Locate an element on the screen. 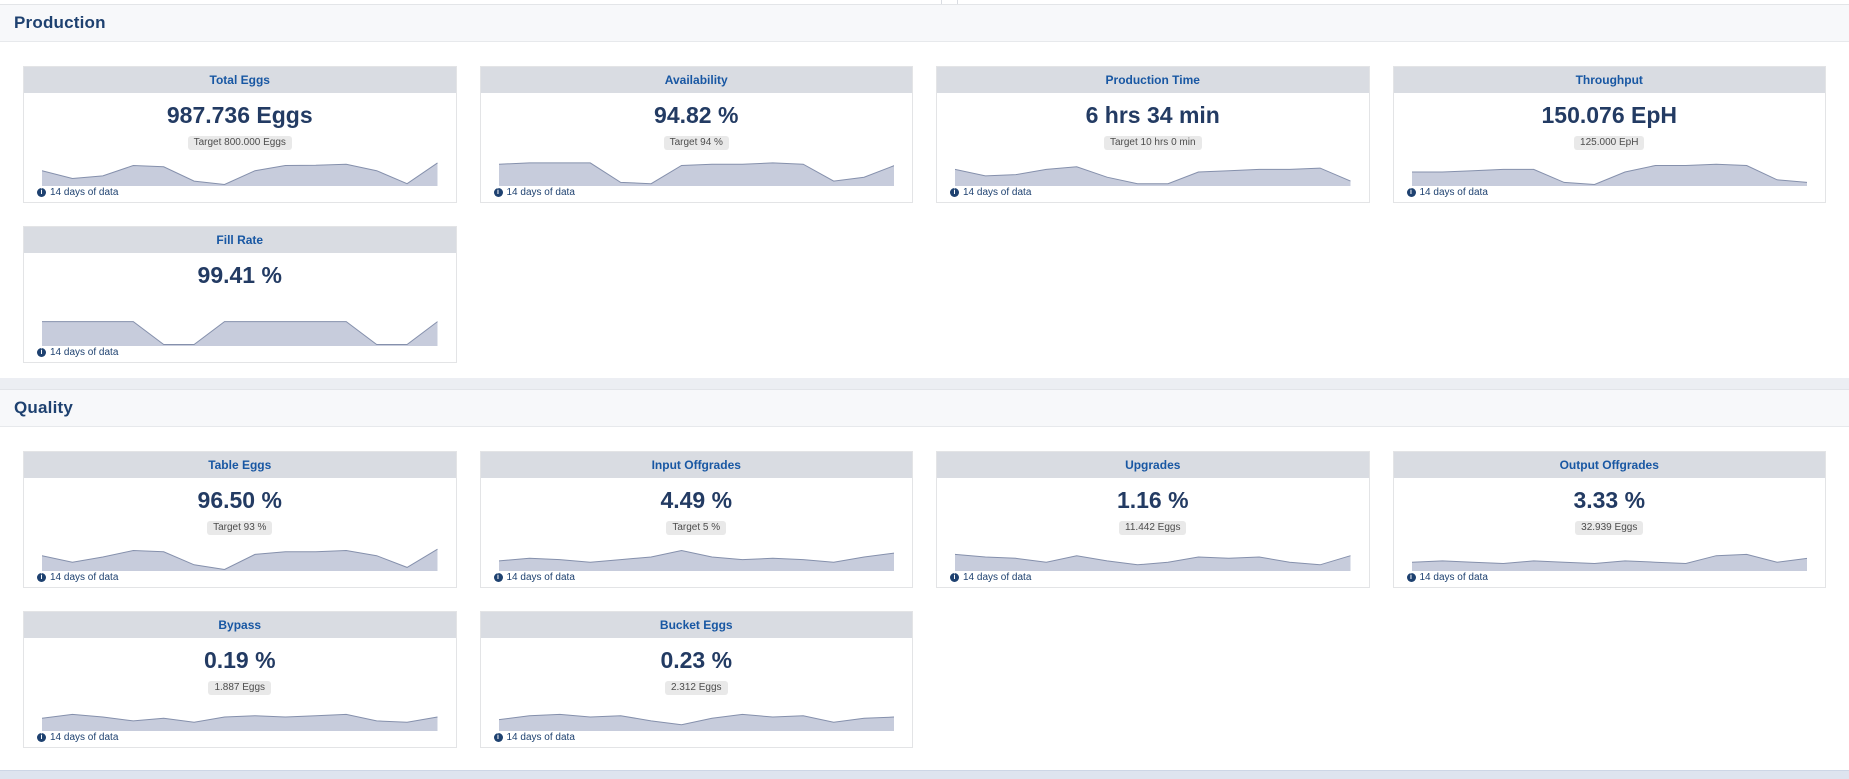  kpi-card-title: Bucket Eggs is located at coordinates (696, 625).